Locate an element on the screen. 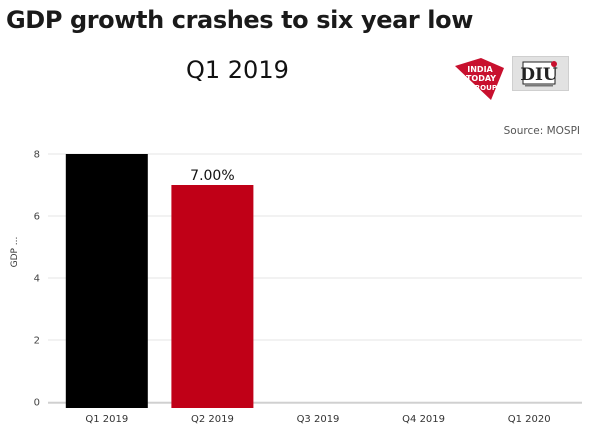 Image resolution: width=594 pixels, height=428 pixels. x-tick-label: Q3 2019 is located at coordinates (318, 419).